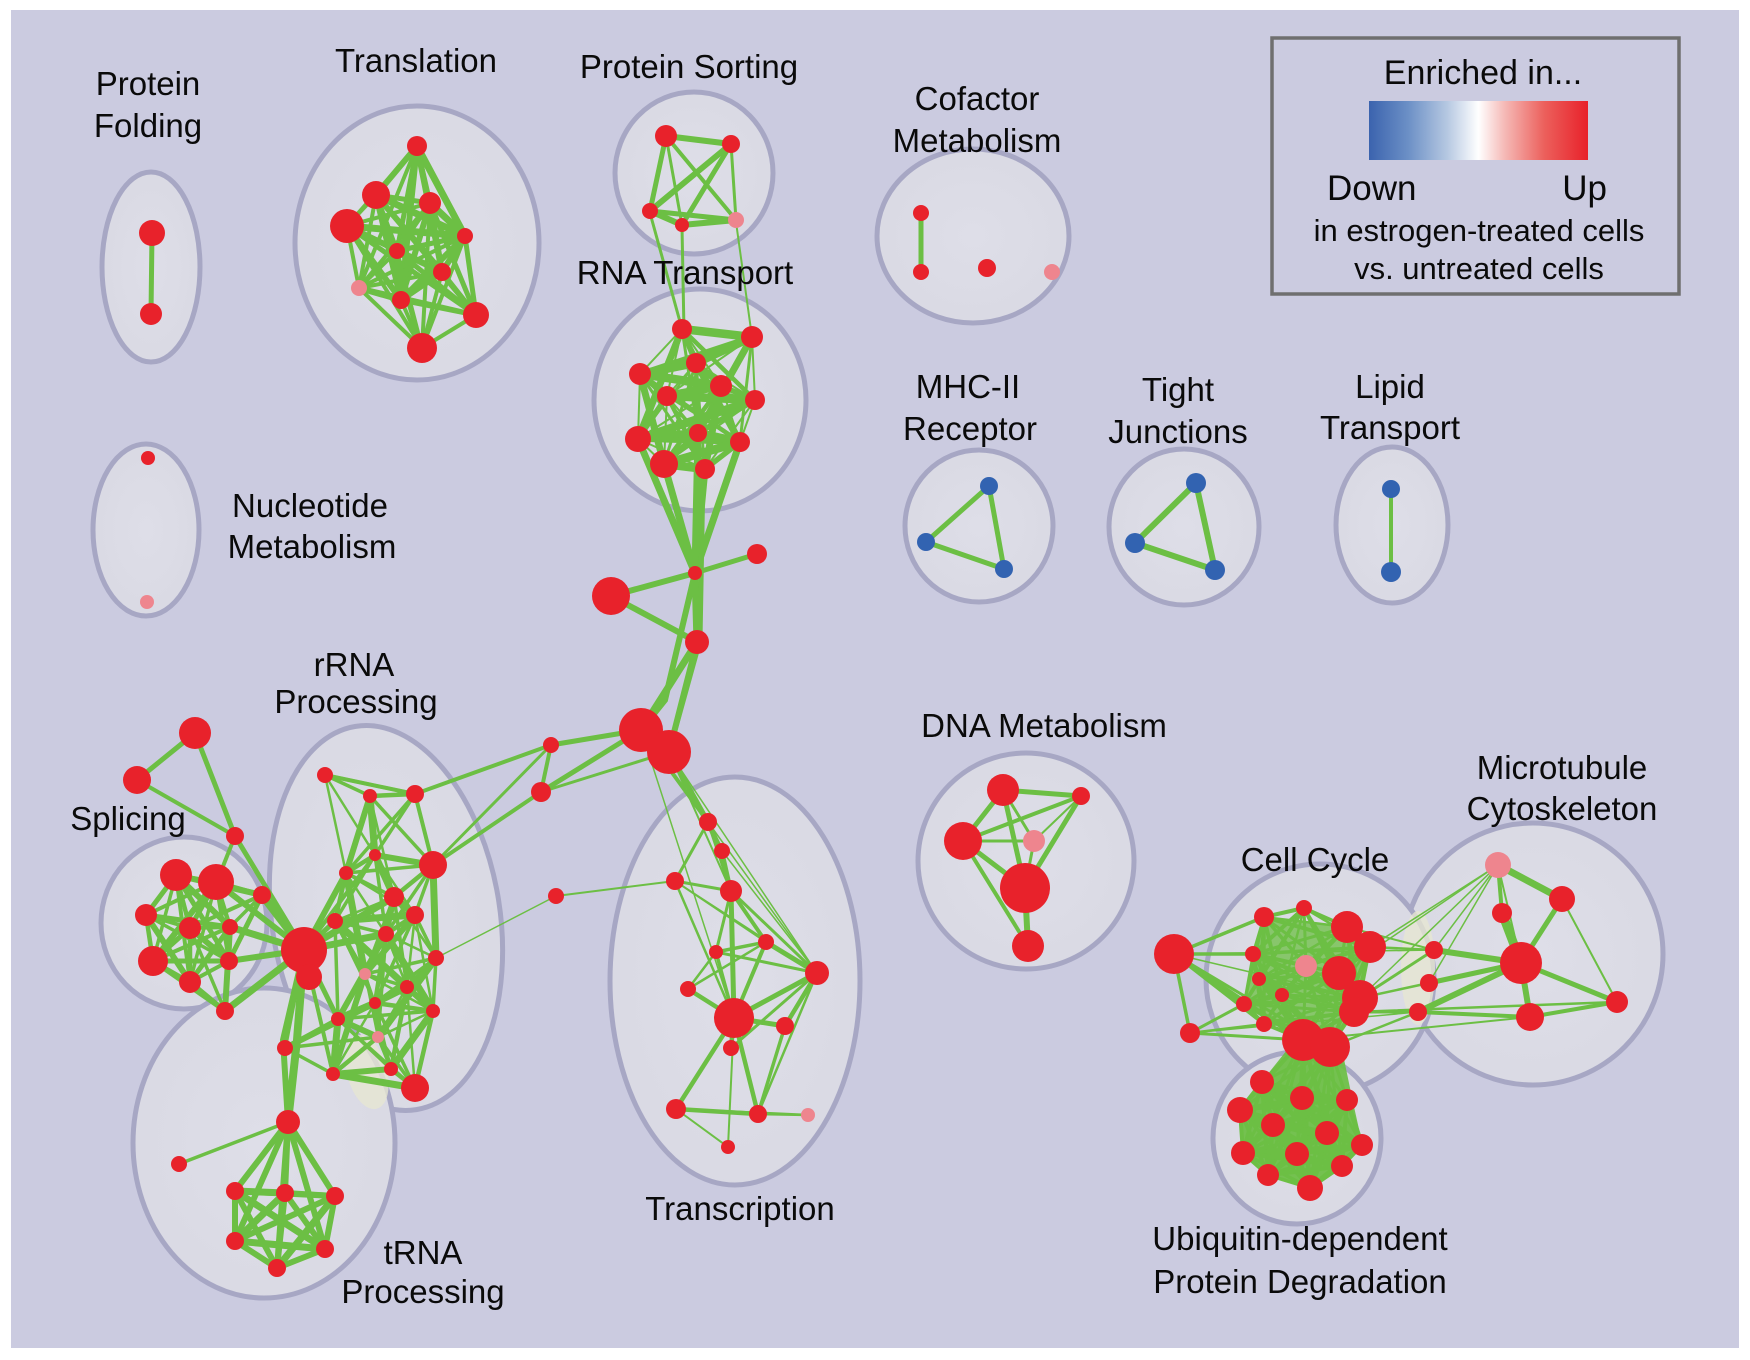 The image size is (1750, 1360). Describe the element at coordinates (1371, 188) in the screenshot. I see `svg-text: Down` at that location.